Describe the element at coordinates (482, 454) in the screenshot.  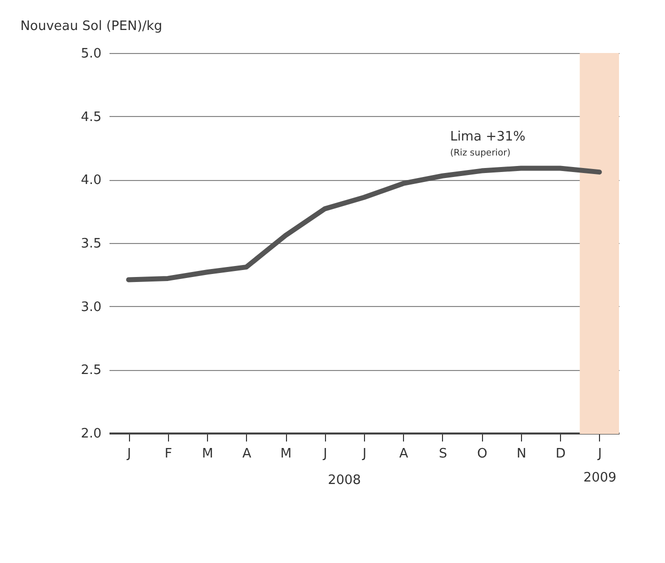
I see `x-tick-label: O` at that location.